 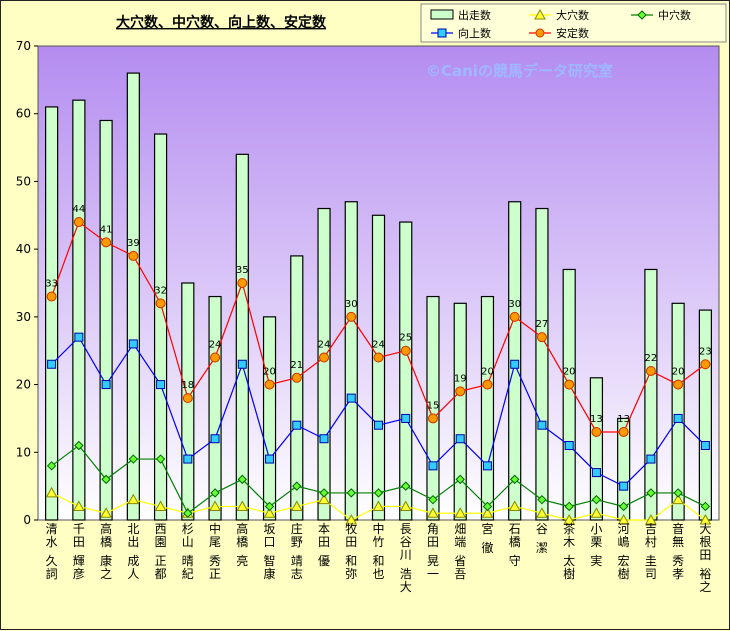 I want to click on x-tick-label: 畑端 省吾, so click(x=460, y=551).